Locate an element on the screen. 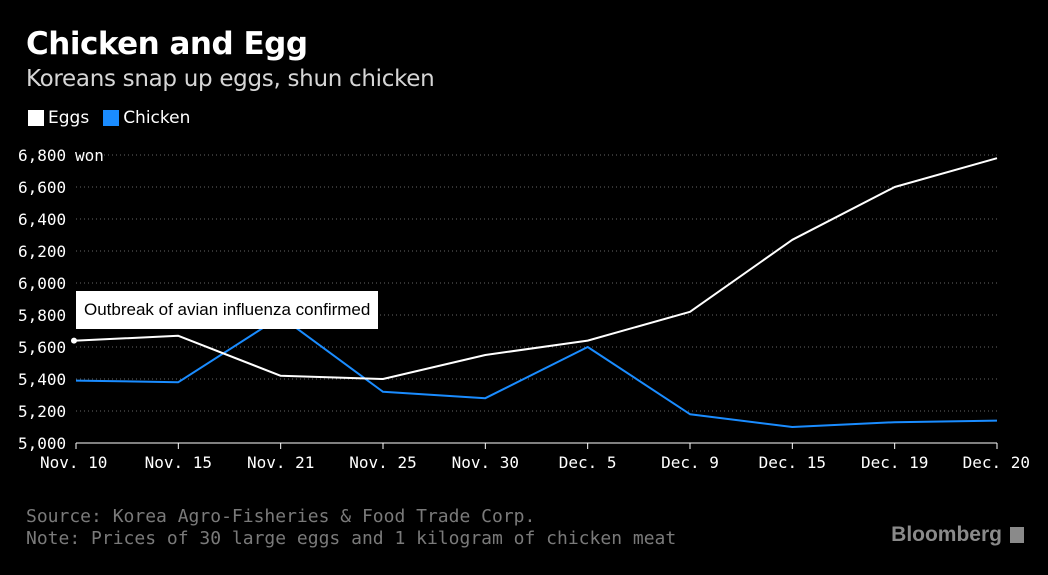 The width and height of the screenshot is (1048, 575). x-tick-label: Nov. 15 is located at coordinates (178, 462).